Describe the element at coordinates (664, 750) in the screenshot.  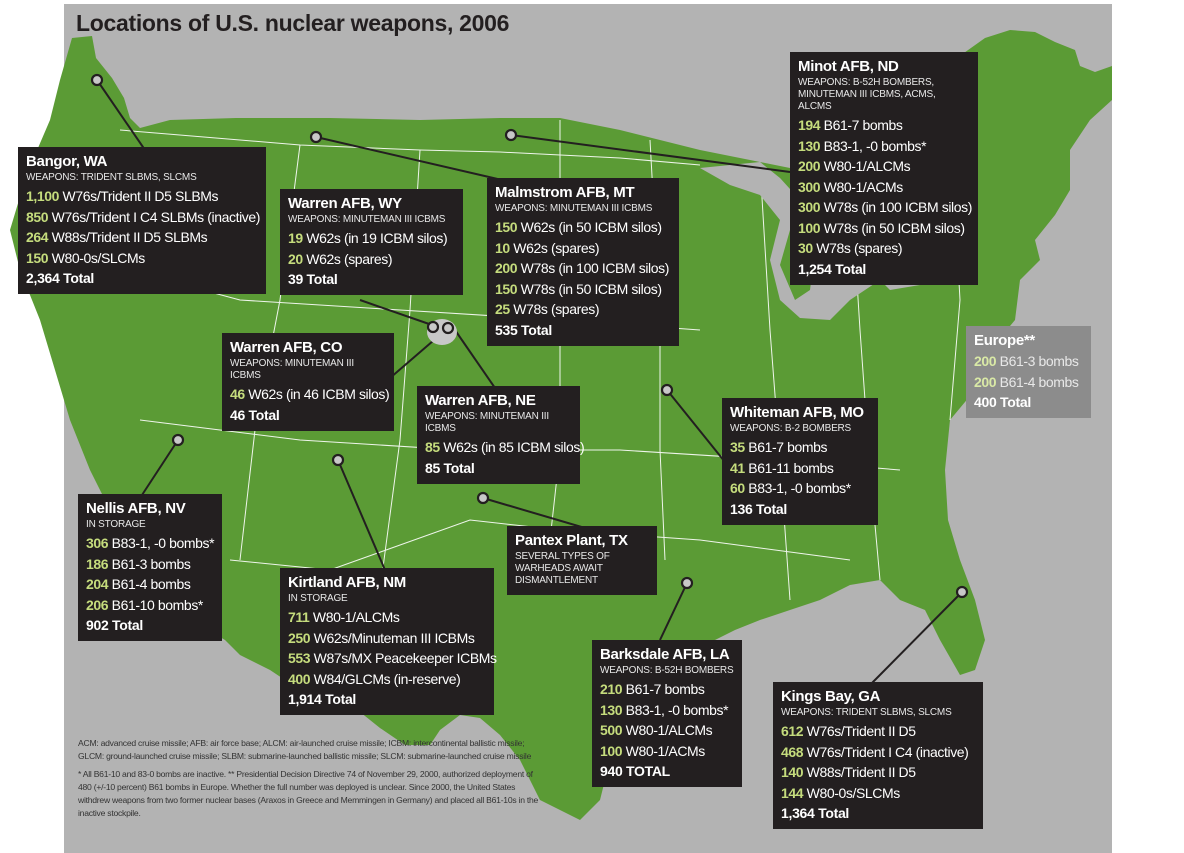
I see `weapon-description: W80-1/ACMs` at that location.